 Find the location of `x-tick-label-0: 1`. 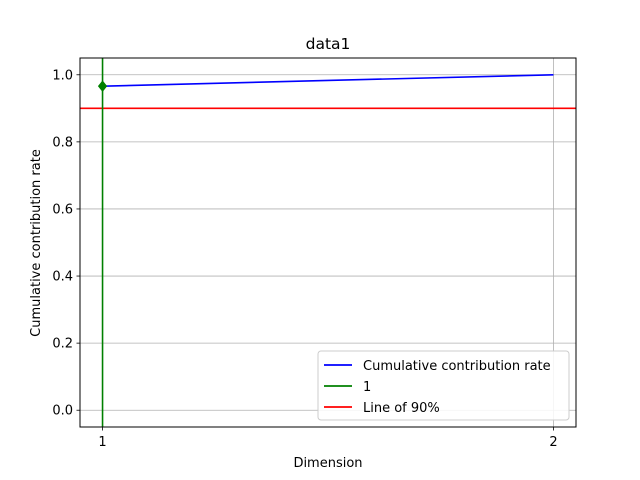

x-tick-label-0: 1 is located at coordinates (102, 442).